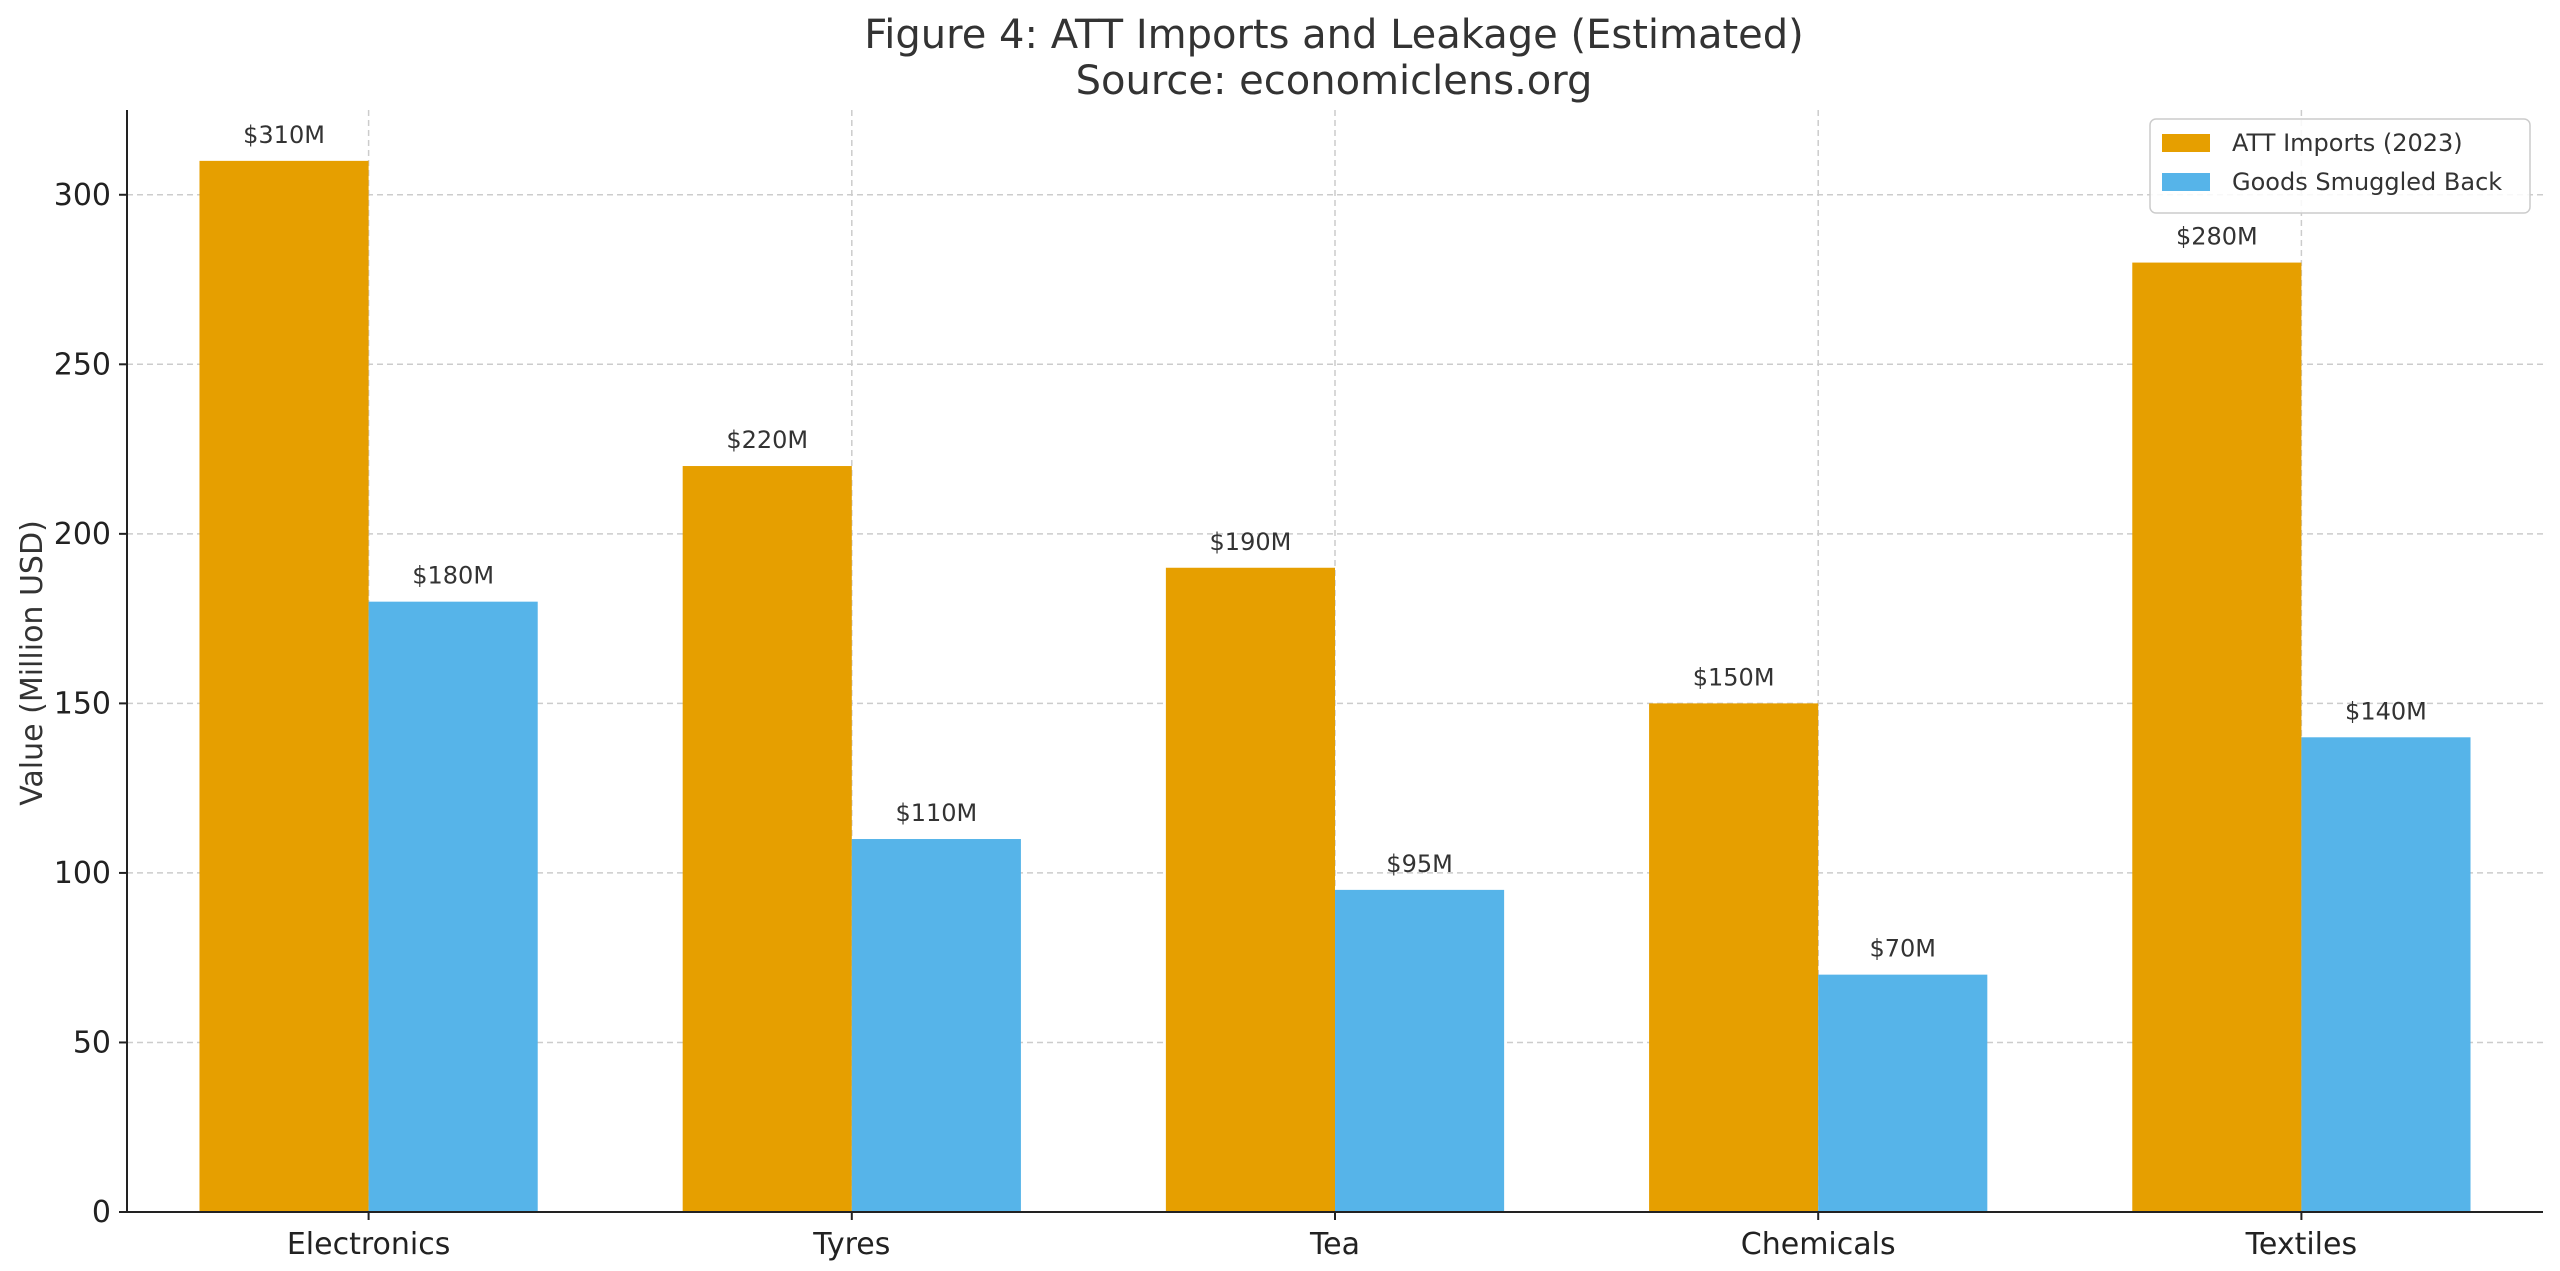 The image size is (2560, 1271). I want to click on data-label: $220M, so click(767, 440).